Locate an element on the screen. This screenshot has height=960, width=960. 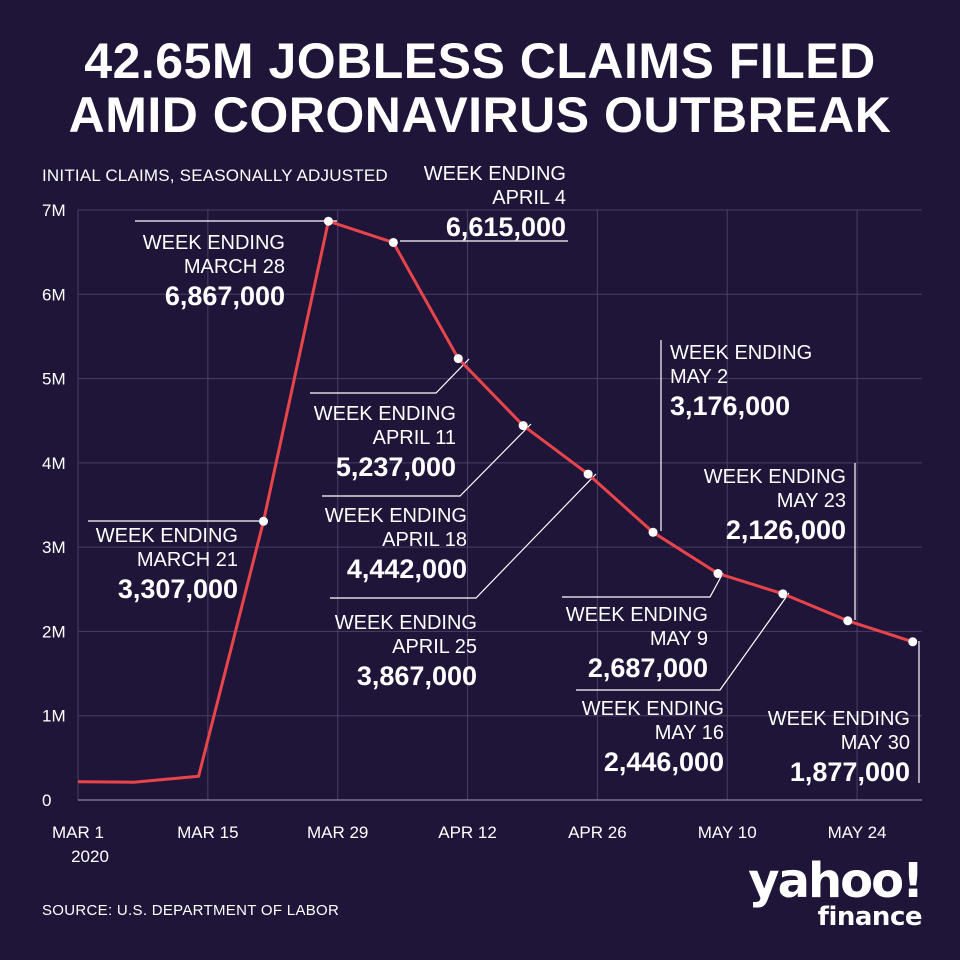
y-tick-label: 2M is located at coordinates (54, 631).